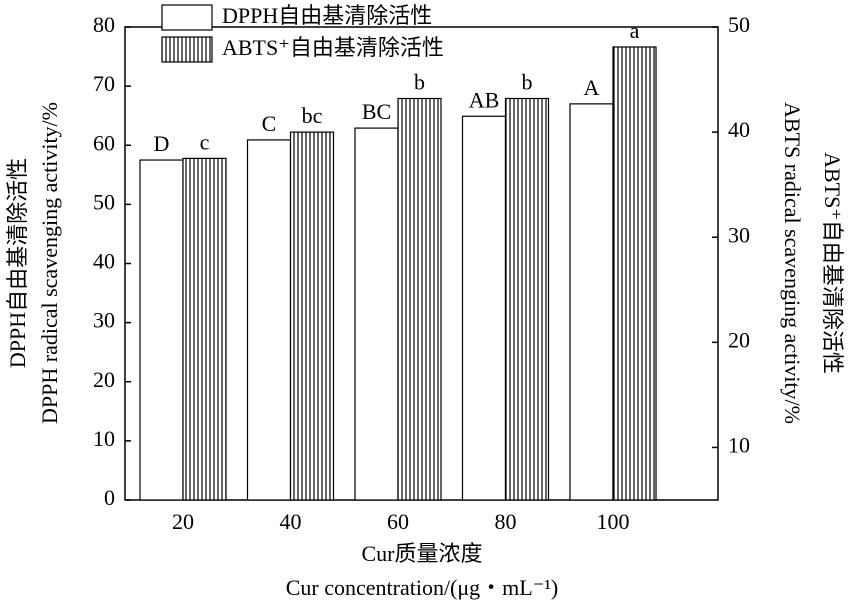 Image resolution: width=850 pixels, height=608 pixels. What do you see at coordinates (832, 263) in the screenshot?
I see `y2-axis-label: ABTS⁺自由基清除活性` at bounding box center [832, 263].